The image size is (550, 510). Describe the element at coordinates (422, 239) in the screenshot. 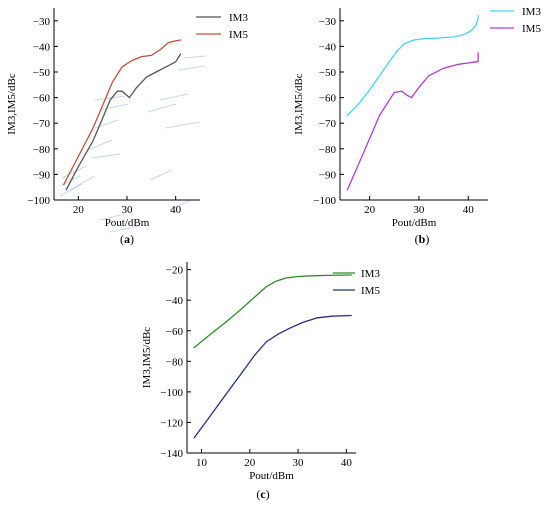

I see `panel-caption: (b)` at that location.